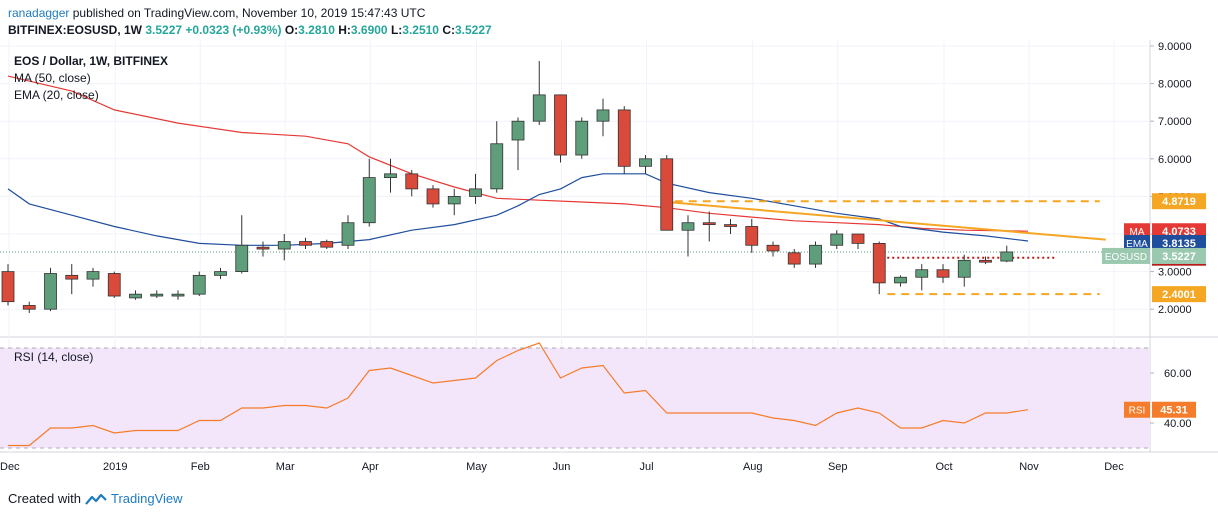 This screenshot has width=1218, height=516. Describe the element at coordinates (10, 467) in the screenshot. I see `time-tick-label: Dec` at that location.